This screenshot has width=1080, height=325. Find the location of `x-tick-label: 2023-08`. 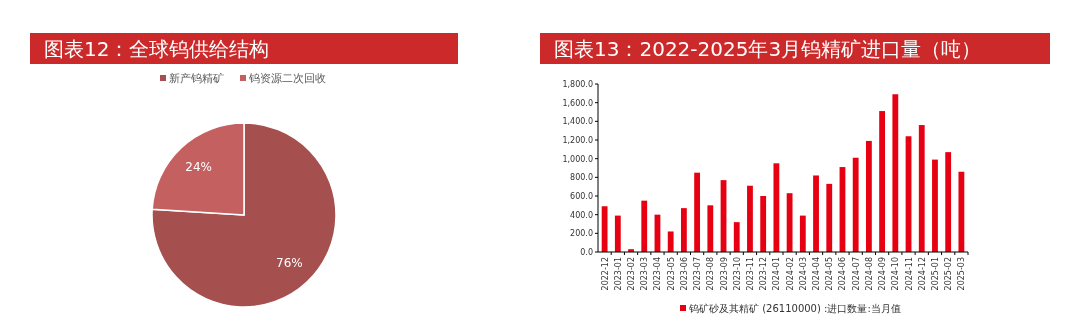

x-tick-label: 2023-08 is located at coordinates (711, 274).